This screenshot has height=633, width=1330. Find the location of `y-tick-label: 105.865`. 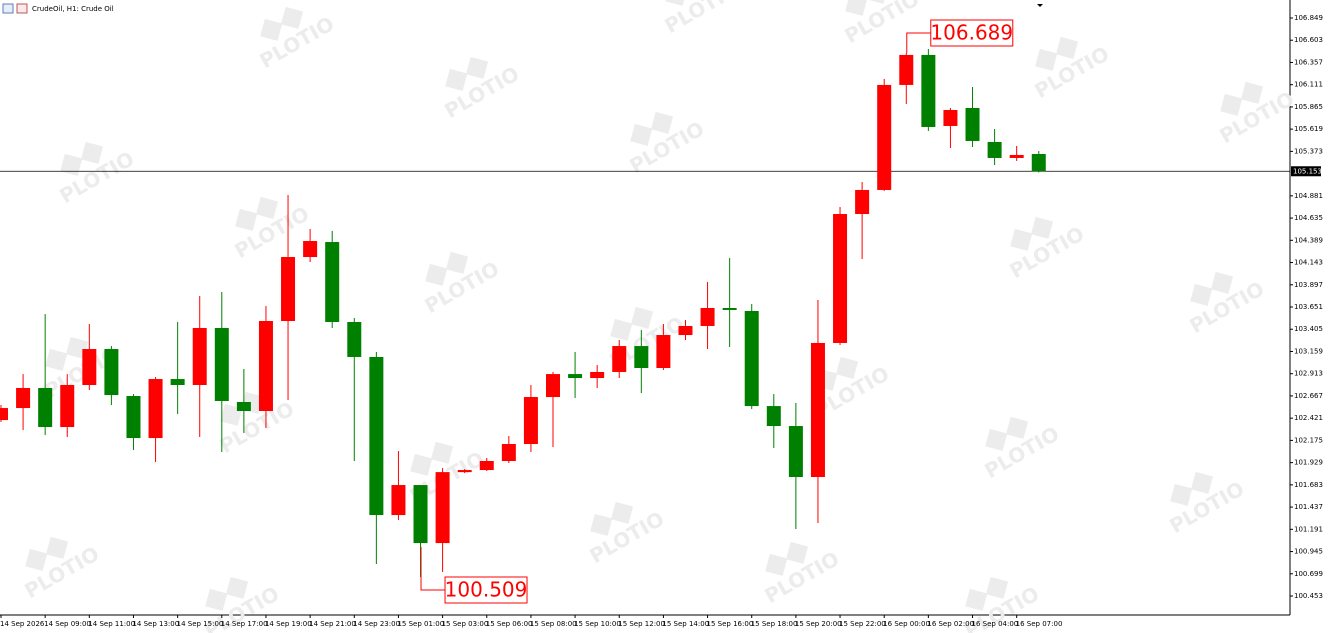

y-tick-label: 105.865 is located at coordinates (1308, 107).